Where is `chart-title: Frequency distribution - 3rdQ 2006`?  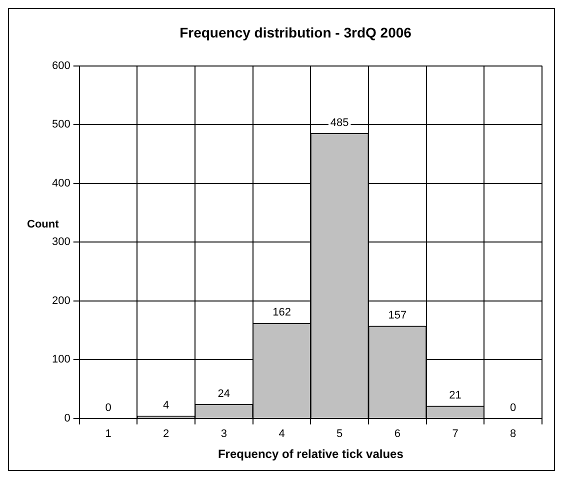 chart-title: Frequency distribution - 3rdQ 2006 is located at coordinates (296, 32).